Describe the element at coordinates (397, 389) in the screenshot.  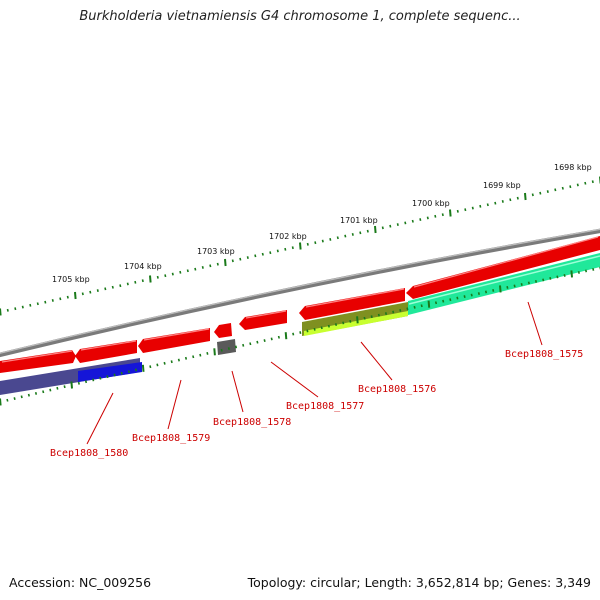
I see `gene-label: Bcep1808_1576` at that location.